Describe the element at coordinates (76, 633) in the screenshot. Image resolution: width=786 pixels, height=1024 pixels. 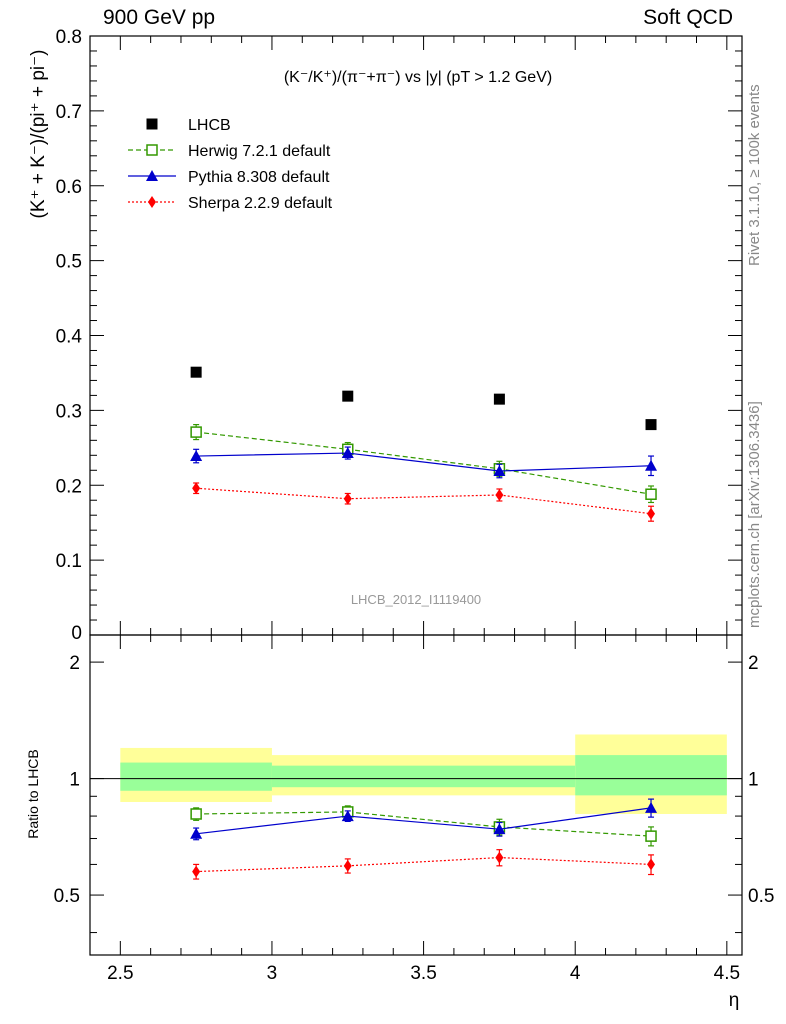
I see `y-tick-label-zero: 0` at that location.